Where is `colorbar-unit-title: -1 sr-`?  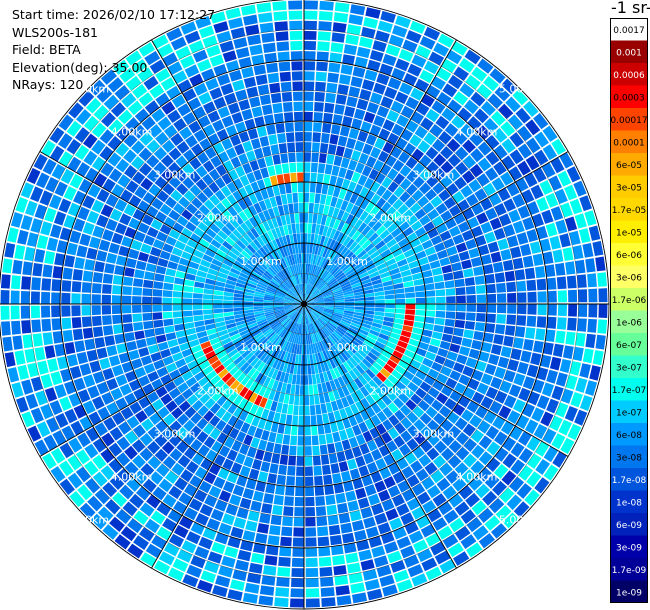 colorbar-unit-title: -1 sr- is located at coordinates (630, 8).